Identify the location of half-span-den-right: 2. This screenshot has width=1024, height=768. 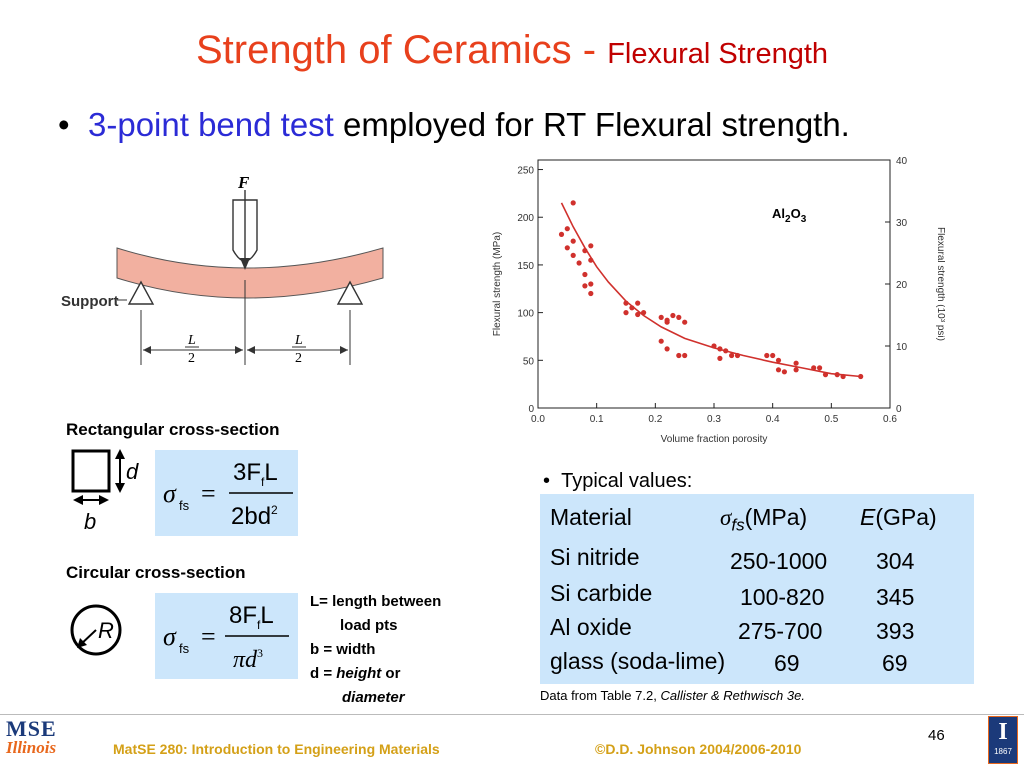
(298, 358).